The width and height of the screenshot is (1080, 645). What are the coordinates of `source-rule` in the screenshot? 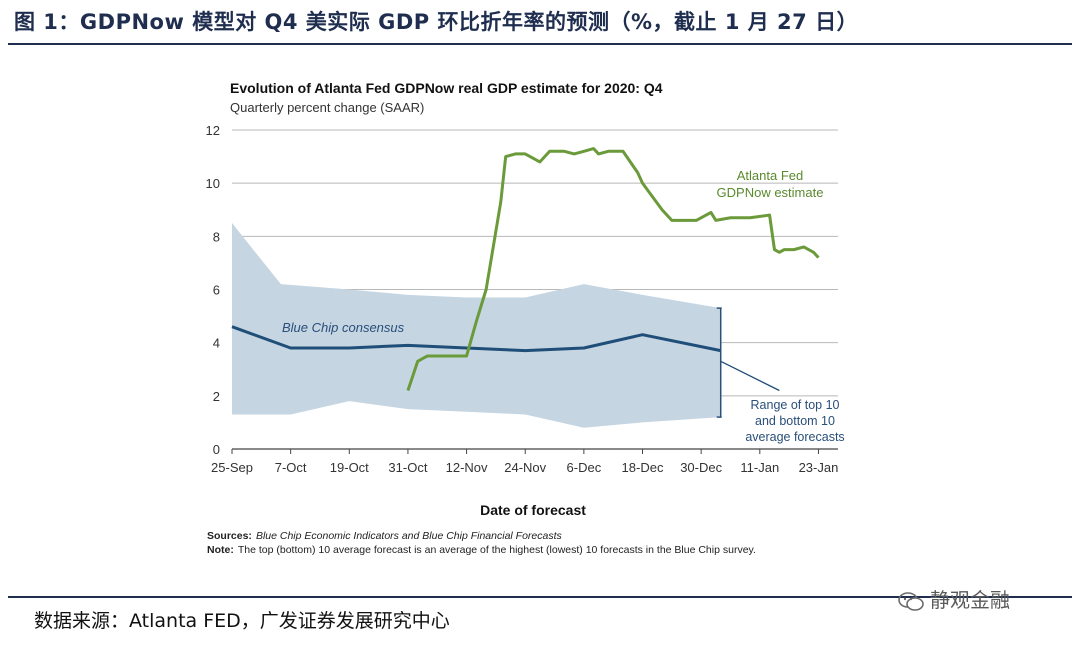 It's located at (540, 597).